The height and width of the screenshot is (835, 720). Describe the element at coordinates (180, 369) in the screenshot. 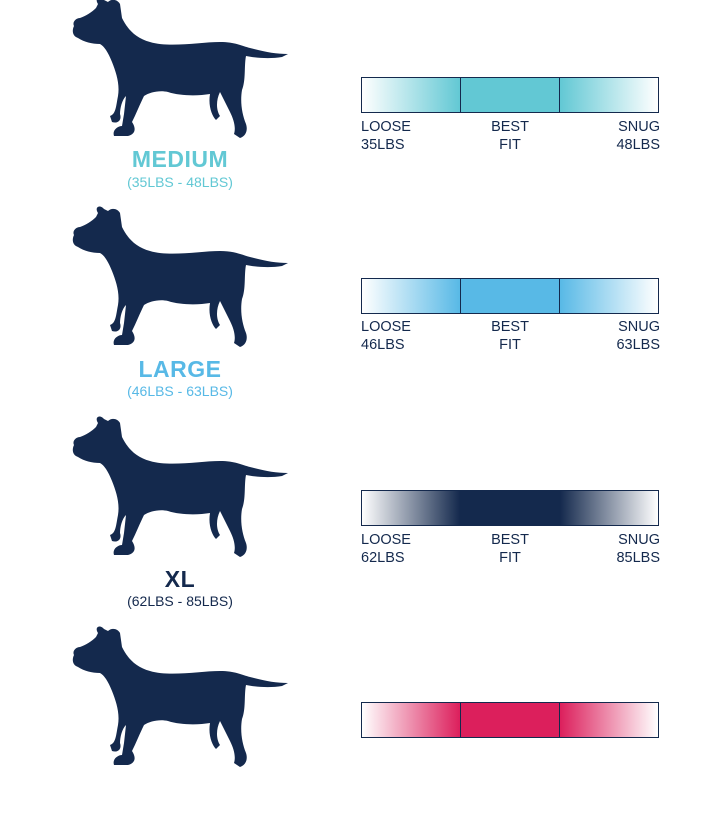

I see `size-name: LARGE` at that location.